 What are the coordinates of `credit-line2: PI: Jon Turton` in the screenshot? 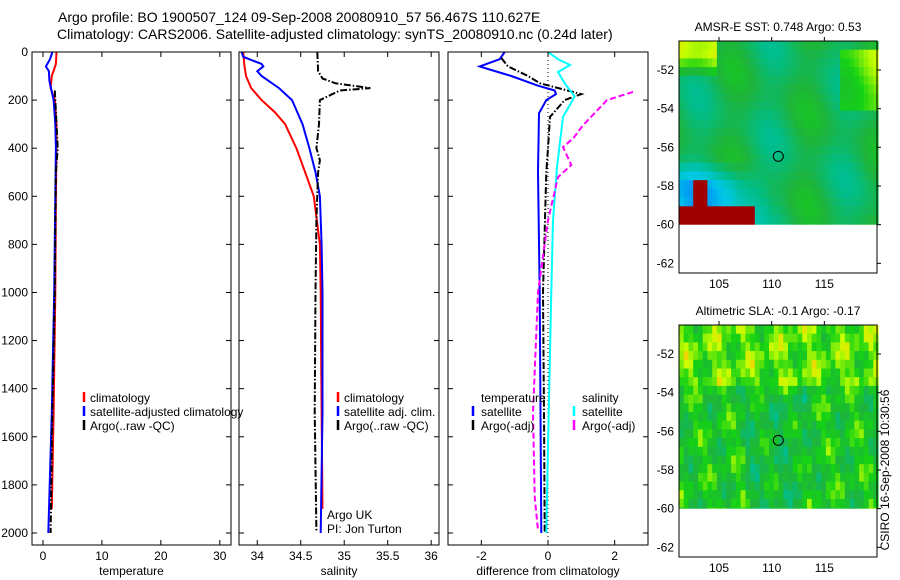 It's located at (364, 529).